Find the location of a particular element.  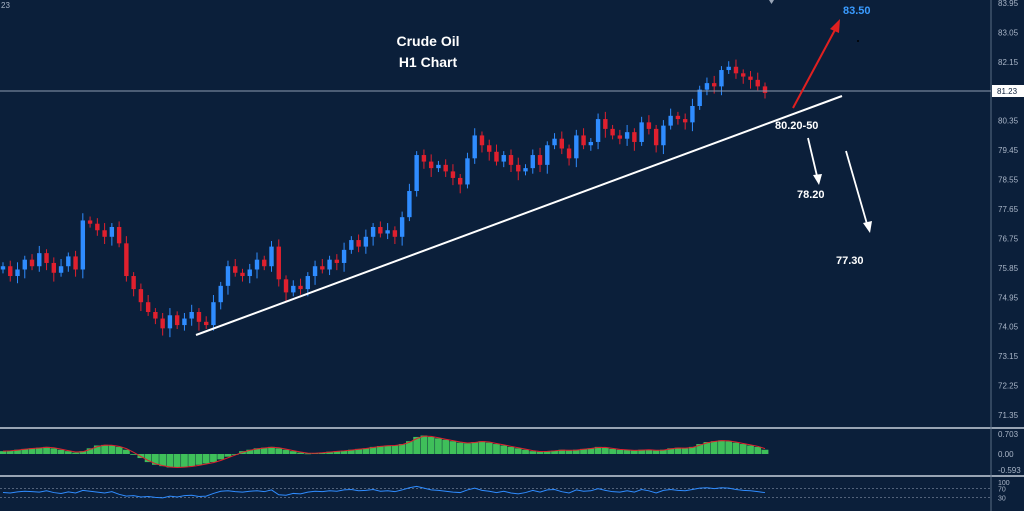

price-tick-label: 74.95 is located at coordinates (1008, 297).